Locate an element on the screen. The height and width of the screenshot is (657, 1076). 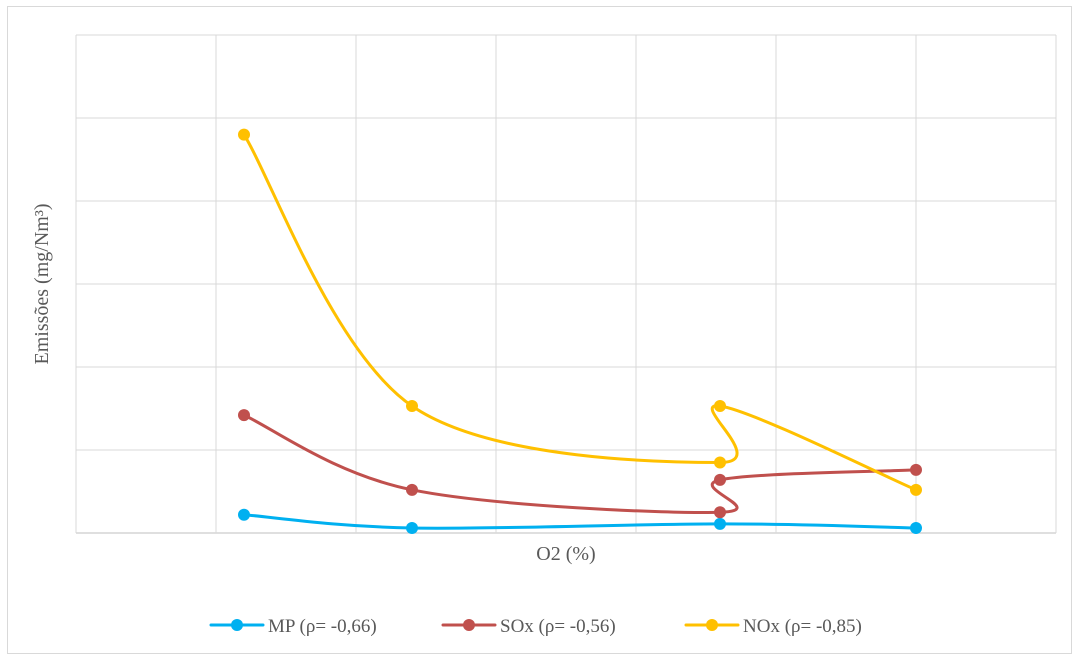
legend-marker-mp is located at coordinates (237, 625).